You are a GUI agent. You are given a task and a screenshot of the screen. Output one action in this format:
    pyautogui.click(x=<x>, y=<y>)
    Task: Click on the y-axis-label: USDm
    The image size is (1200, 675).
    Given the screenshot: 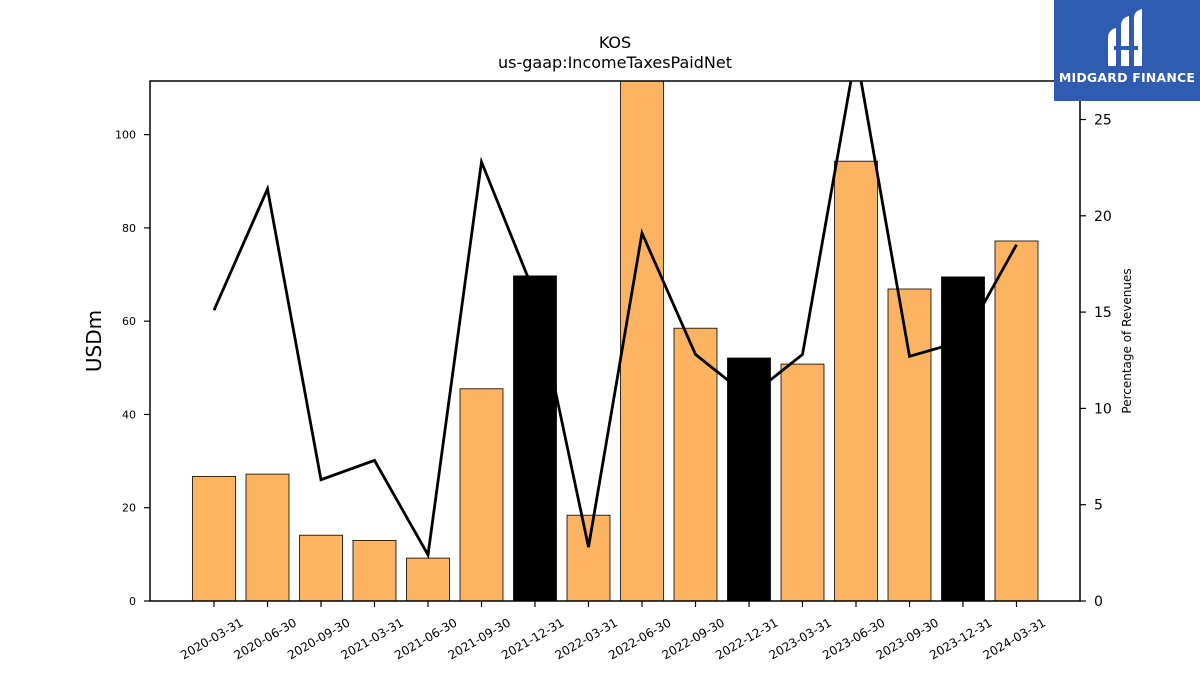 What is the action you would take?
    pyautogui.click(x=94, y=341)
    